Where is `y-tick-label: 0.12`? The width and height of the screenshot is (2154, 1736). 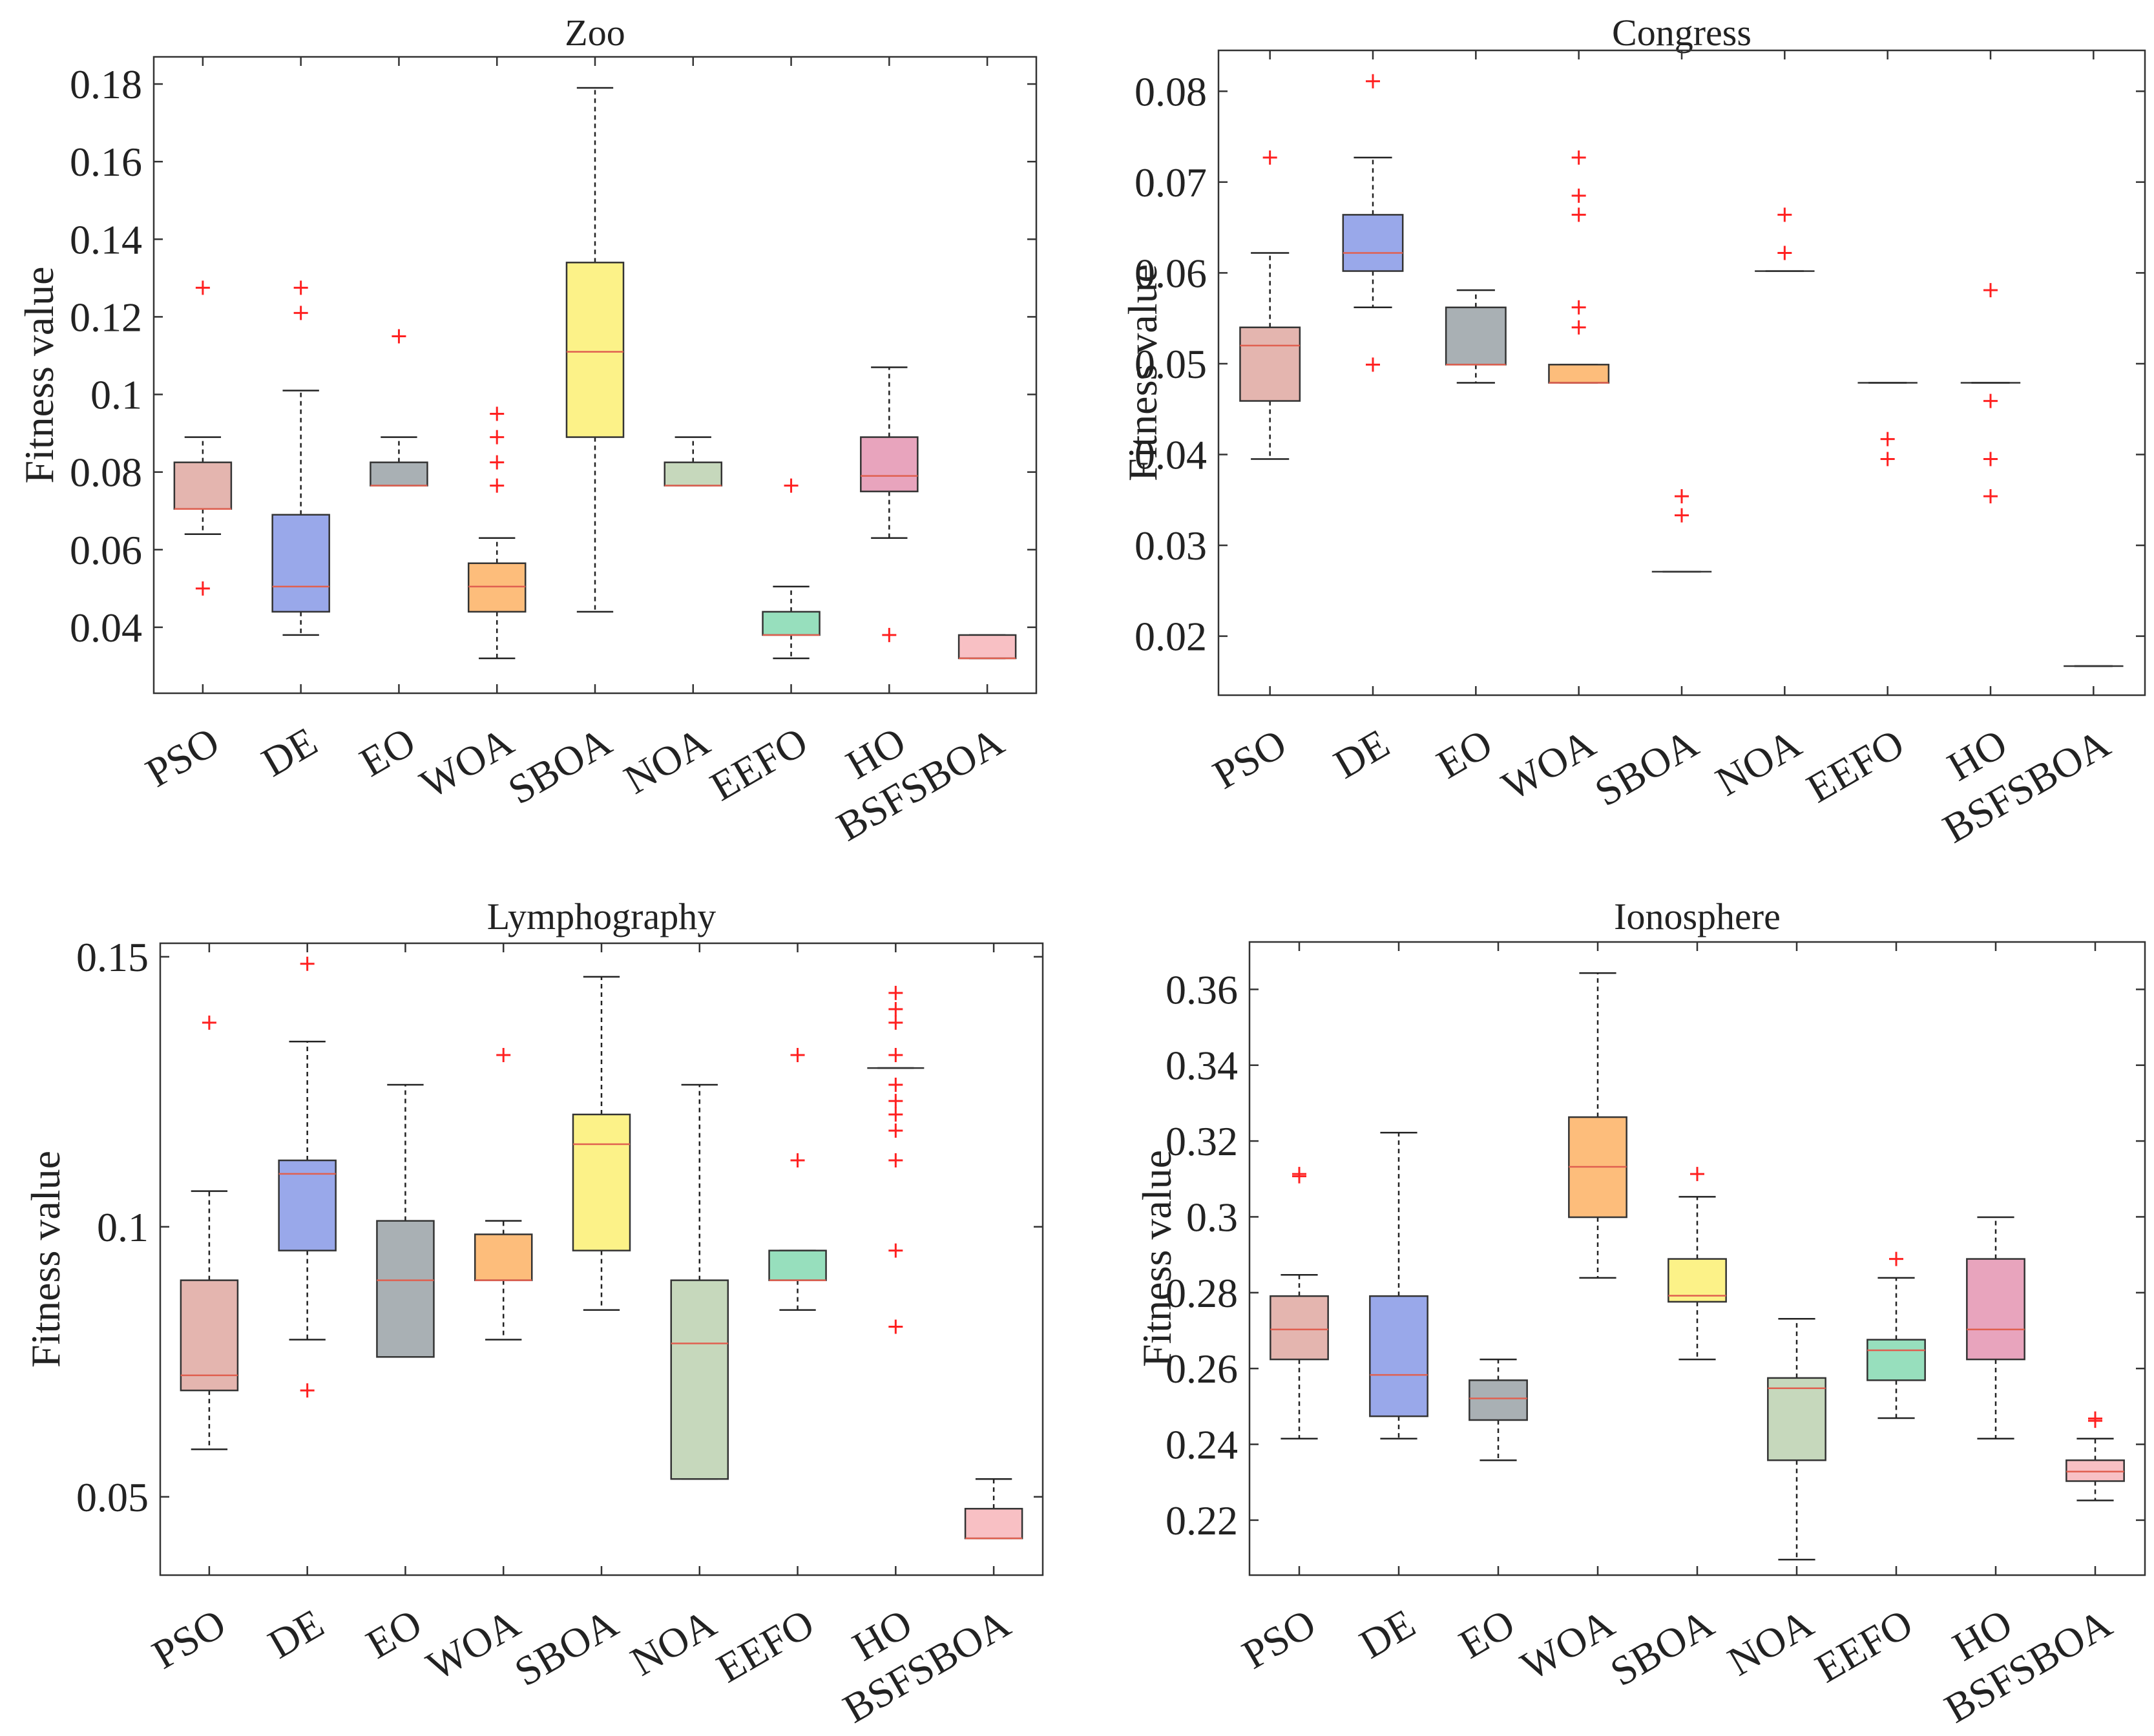
y-tick-label: 0.12 is located at coordinates (106, 317).